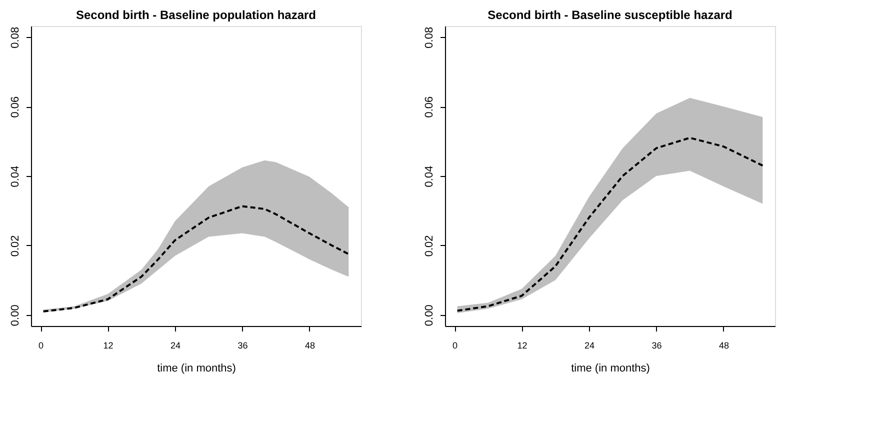 The width and height of the screenshot is (880, 428). Describe the element at coordinates (610, 15) in the screenshot. I see `chart-title: Second birth - Baseline susceptible hazard` at that location.